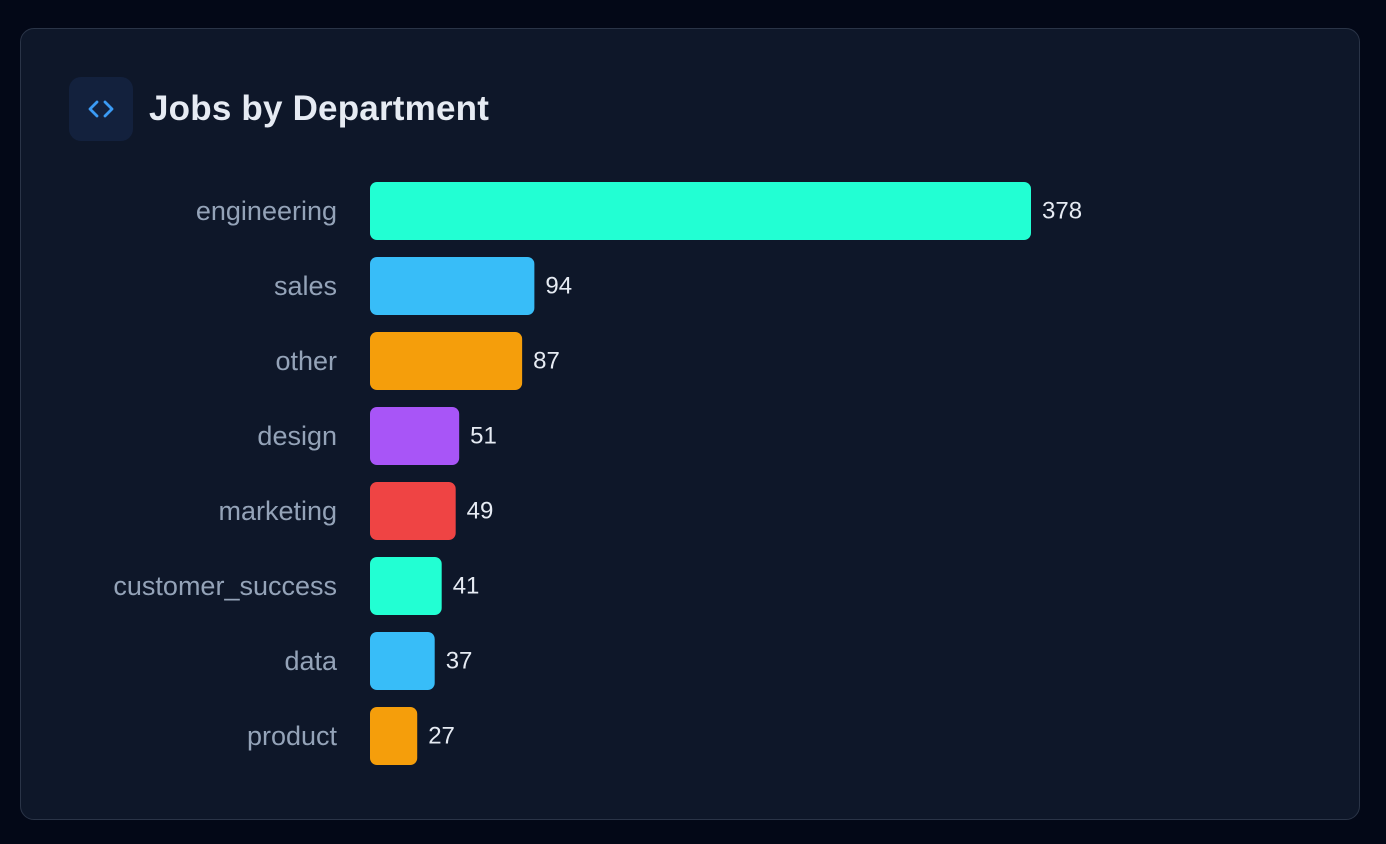  I want to click on value-label-data: 37, so click(459, 661).